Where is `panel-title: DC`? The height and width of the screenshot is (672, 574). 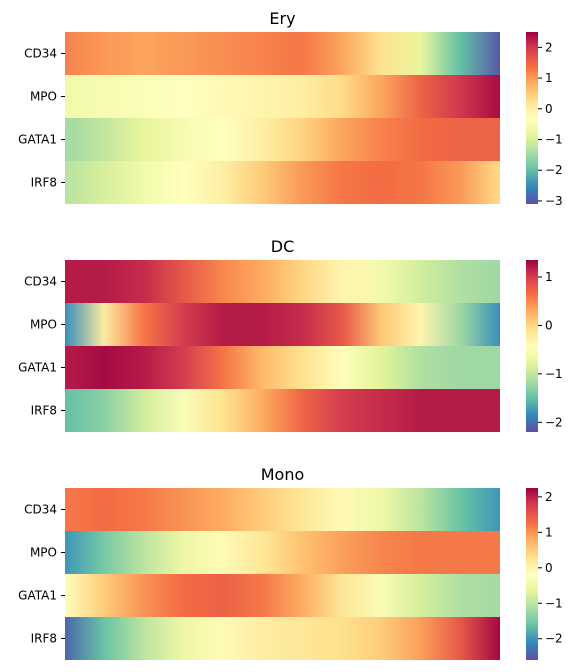 panel-title: DC is located at coordinates (283, 246).